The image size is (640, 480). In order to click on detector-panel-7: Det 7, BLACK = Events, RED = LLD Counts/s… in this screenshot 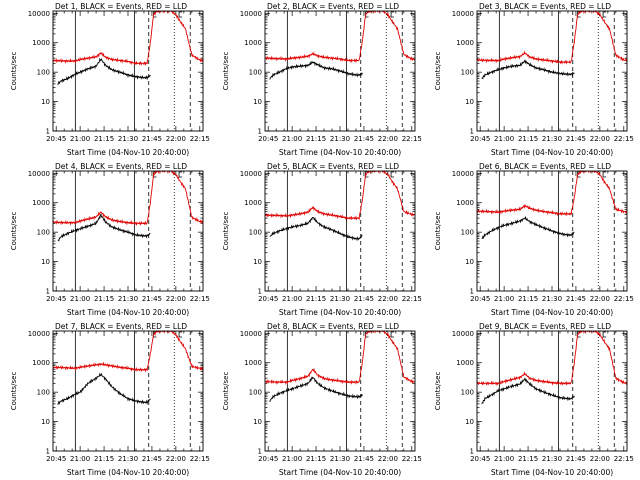, I will do `click(110, 399)`.